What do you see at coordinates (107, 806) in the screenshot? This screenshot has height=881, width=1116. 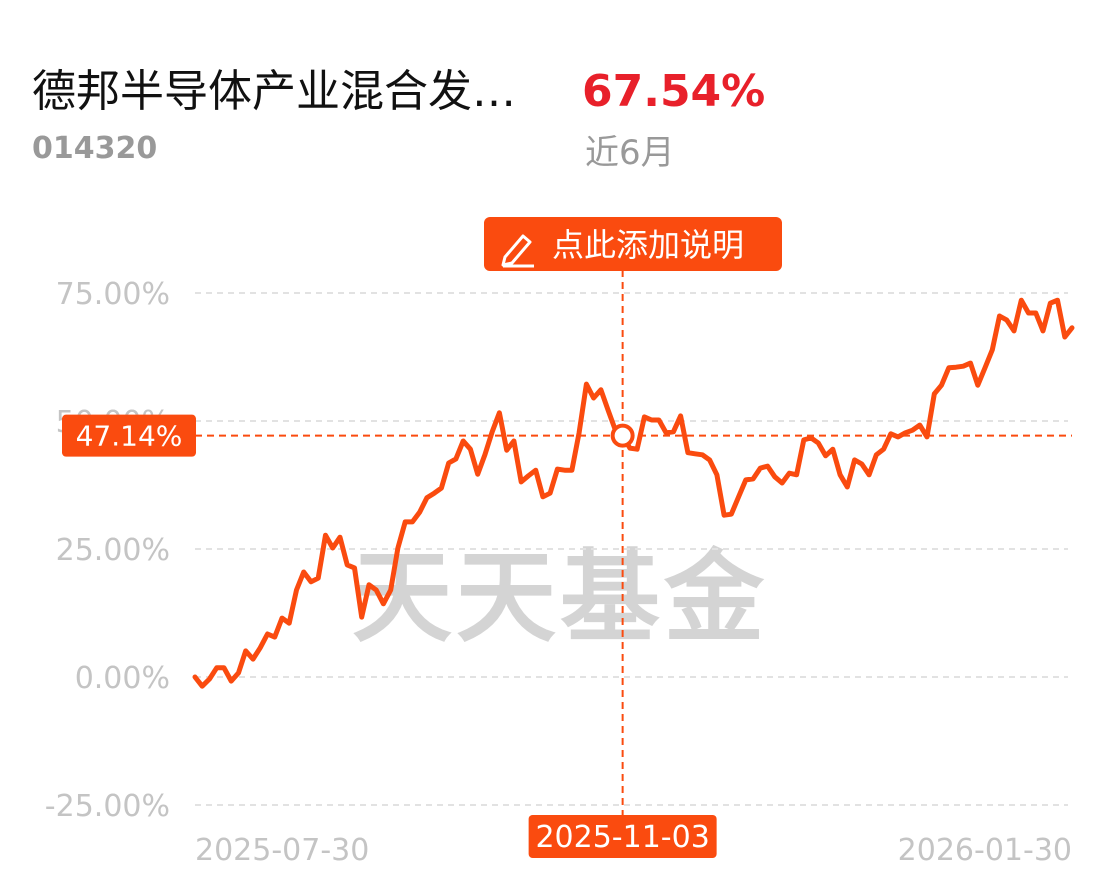 I see `y-tick-label: -25.00%` at bounding box center [107, 806].